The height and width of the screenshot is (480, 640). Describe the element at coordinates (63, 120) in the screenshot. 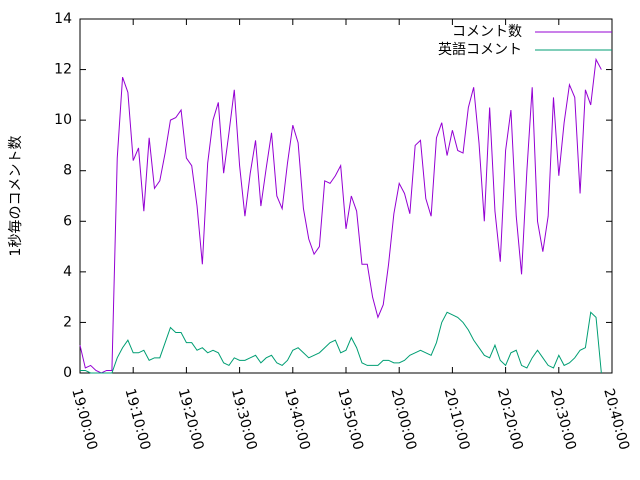

I see `y-tick-label: 10` at that location.